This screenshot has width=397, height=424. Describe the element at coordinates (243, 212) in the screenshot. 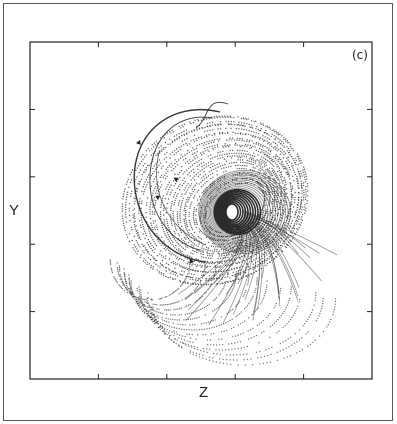

I see `core-orbit` at that location.